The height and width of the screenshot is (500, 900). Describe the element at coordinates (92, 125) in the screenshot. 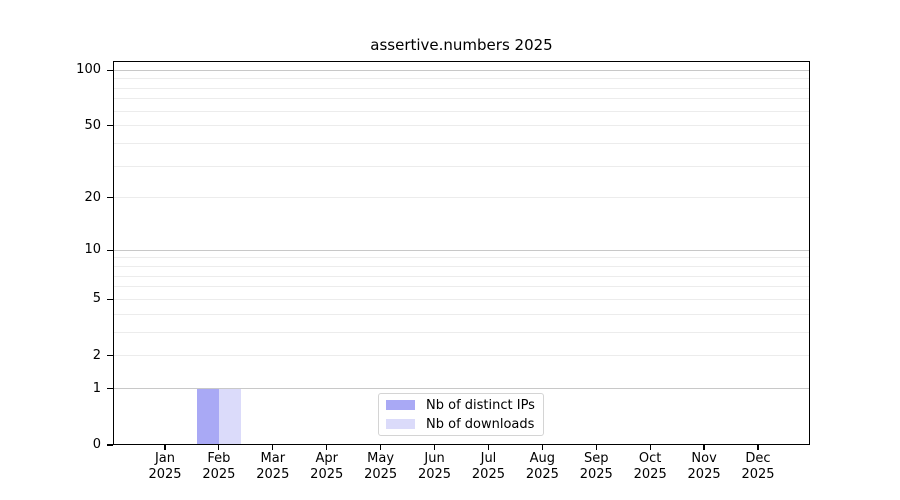

I see `y-tick-label: 50` at that location.